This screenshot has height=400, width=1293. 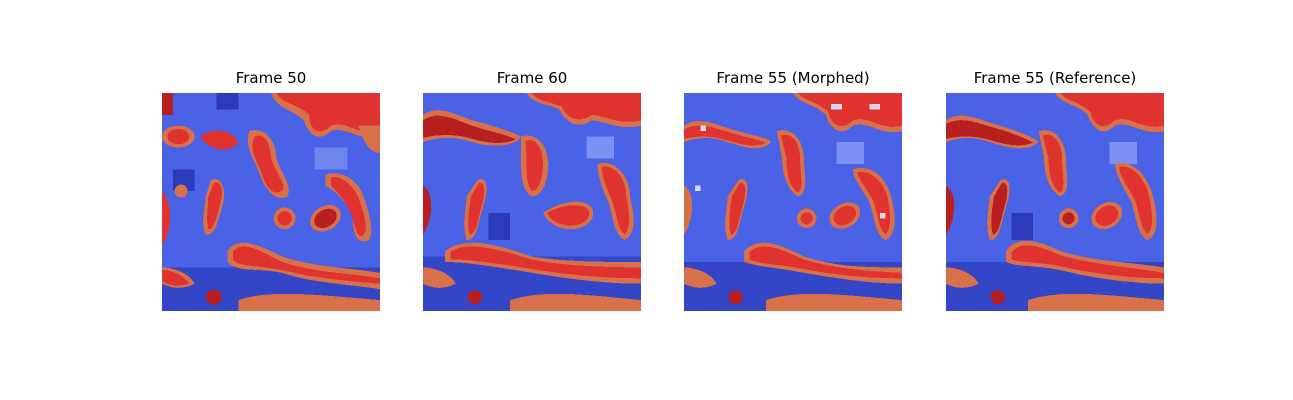 I want to click on panel-title: Frame 55 (Reference), so click(x=1055, y=78).